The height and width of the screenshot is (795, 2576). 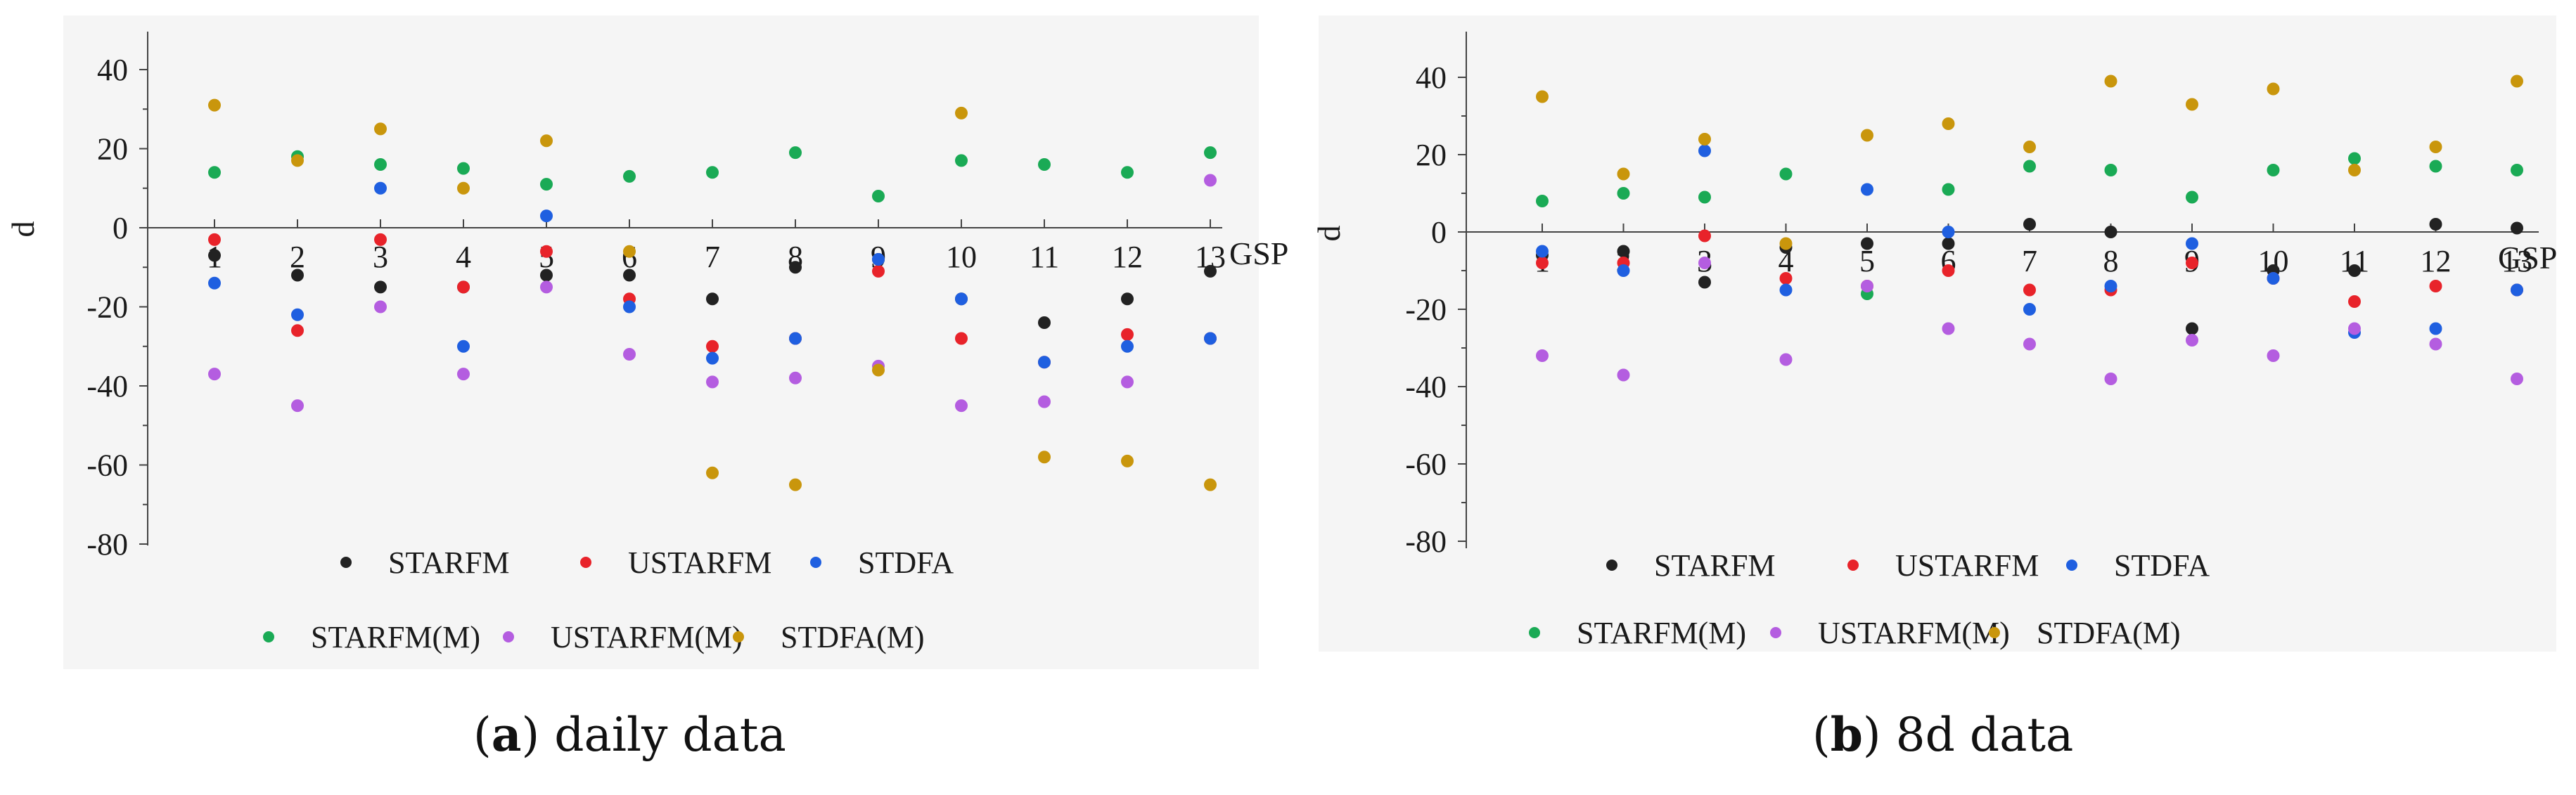 I want to click on chart-a-legend-label: USTARFM, so click(x=699, y=562).